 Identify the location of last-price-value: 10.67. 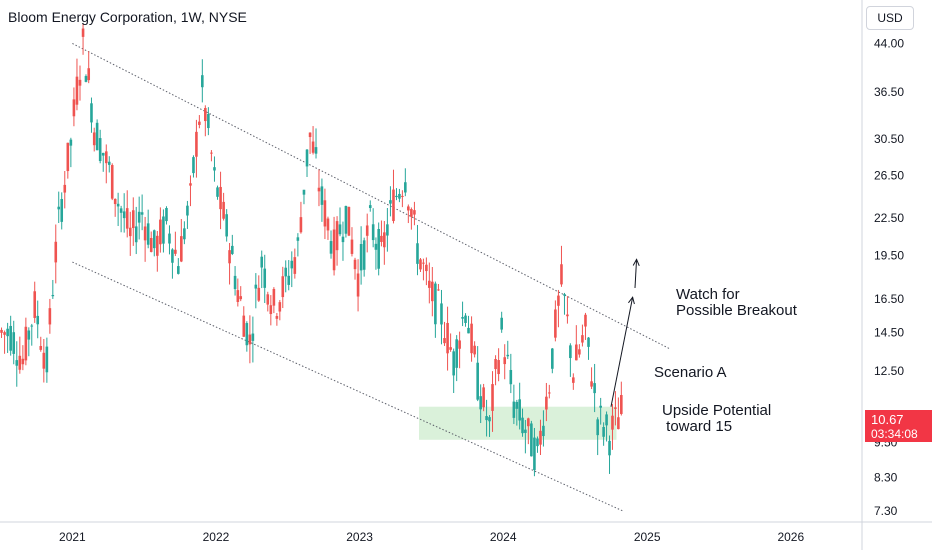
(887, 419).